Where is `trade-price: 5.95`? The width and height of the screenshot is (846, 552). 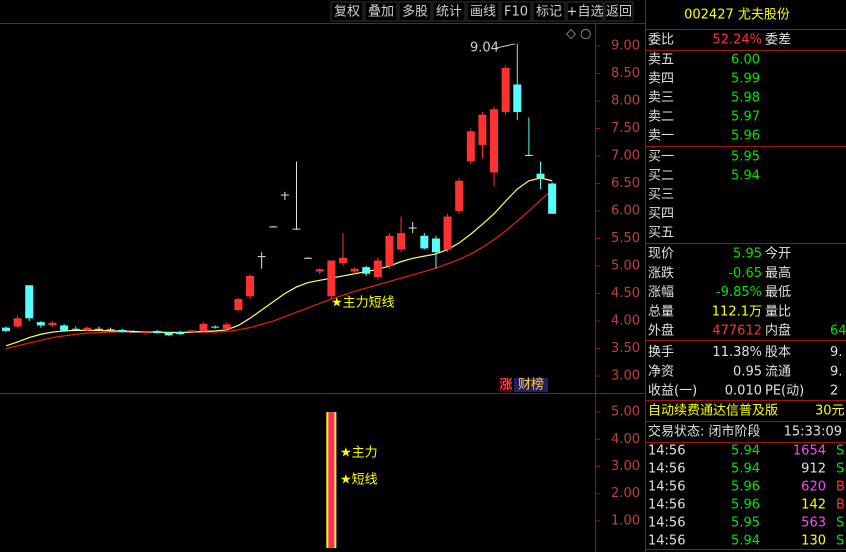 trade-price: 5.95 is located at coordinates (745, 523).